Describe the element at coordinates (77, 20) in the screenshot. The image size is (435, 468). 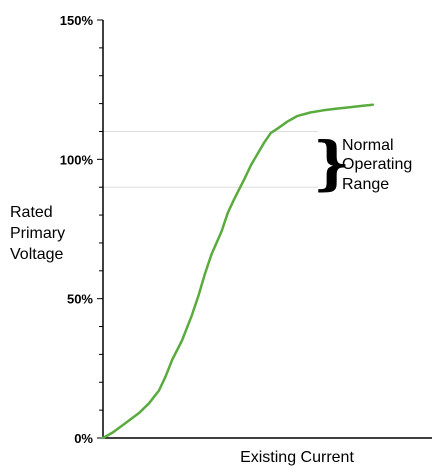
I see `y-tick-label: 150%` at that location.